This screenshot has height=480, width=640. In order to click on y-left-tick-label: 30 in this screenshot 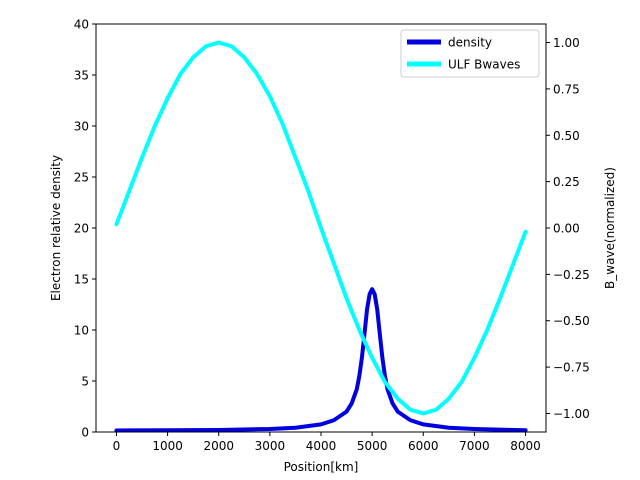, I will do `click(81, 127)`.